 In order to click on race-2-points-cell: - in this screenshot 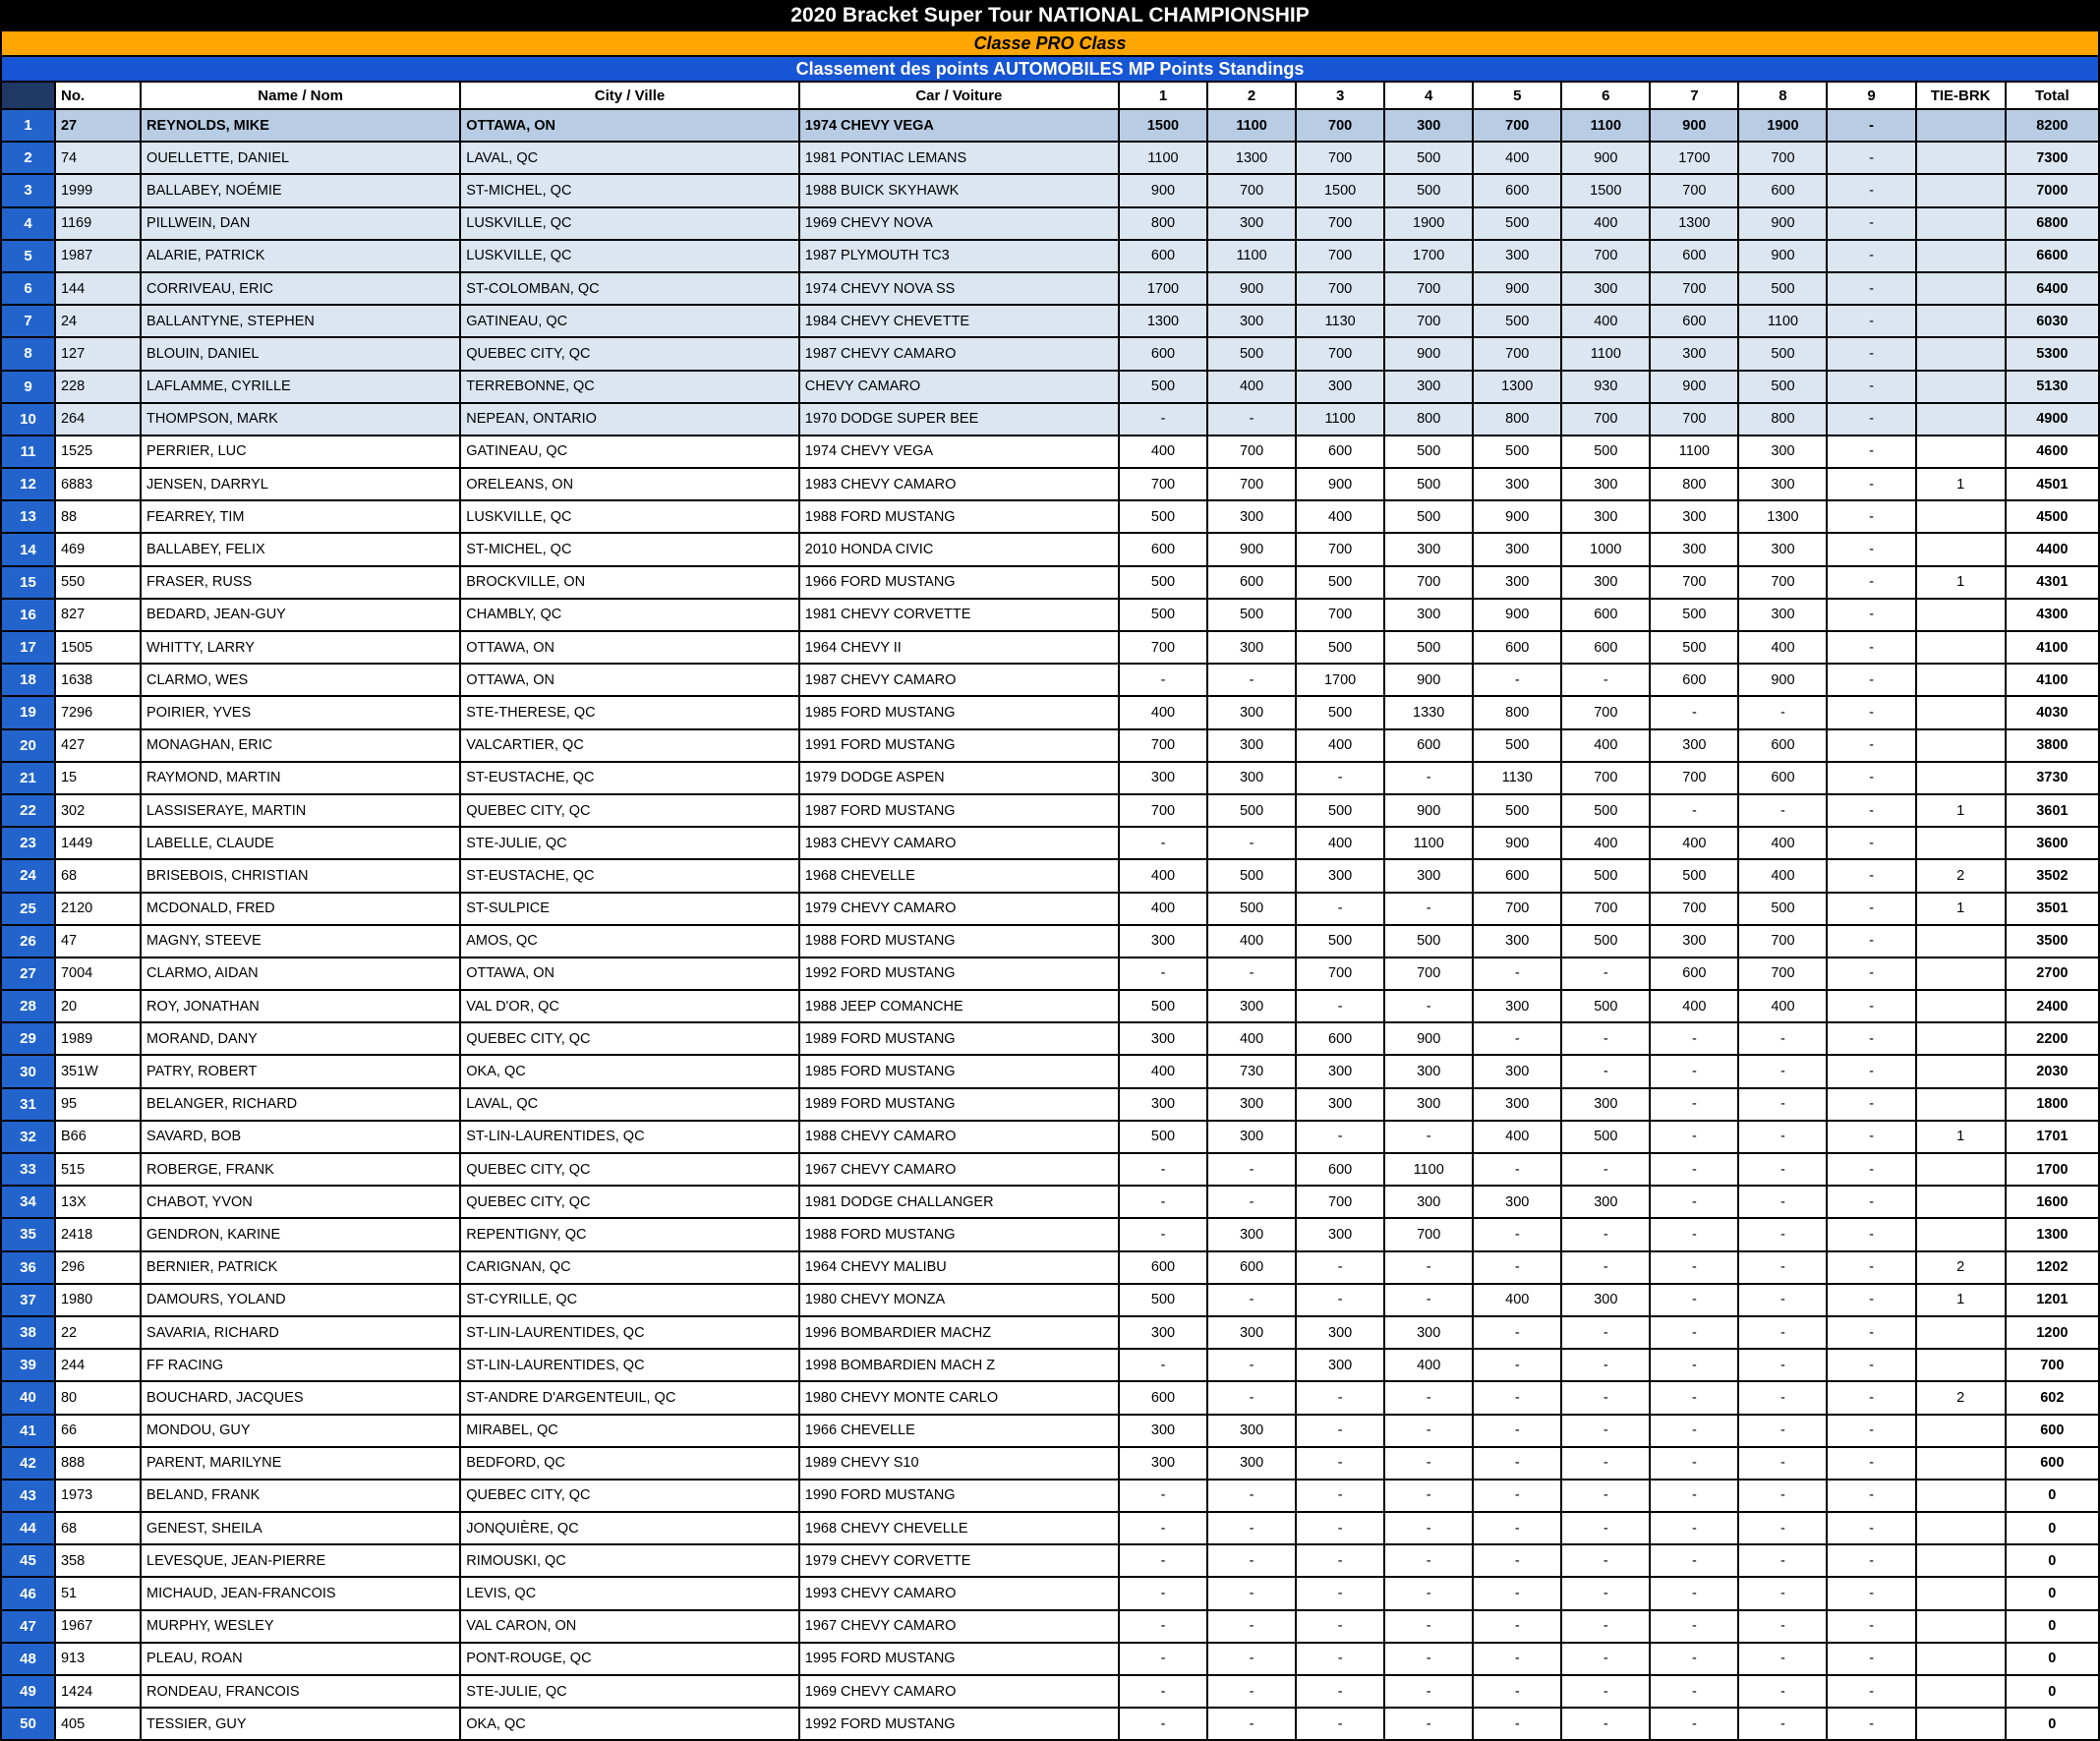, I will do `click(1252, 1170)`.